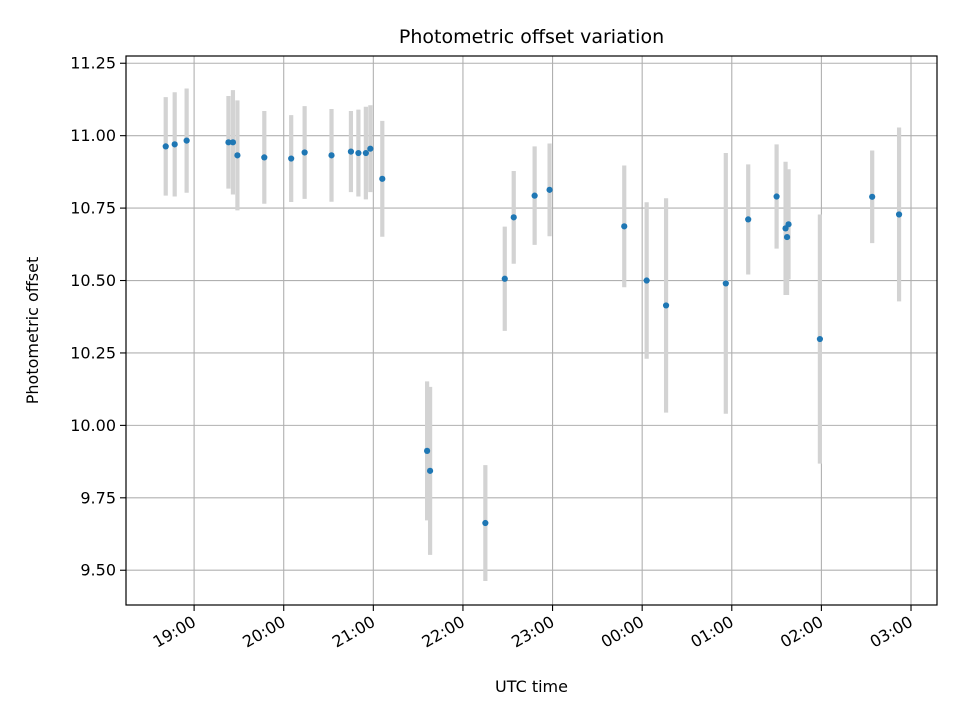 The image size is (960, 720). What do you see at coordinates (98, 570) in the screenshot?
I see `y-tick-label: 9.50` at bounding box center [98, 570].